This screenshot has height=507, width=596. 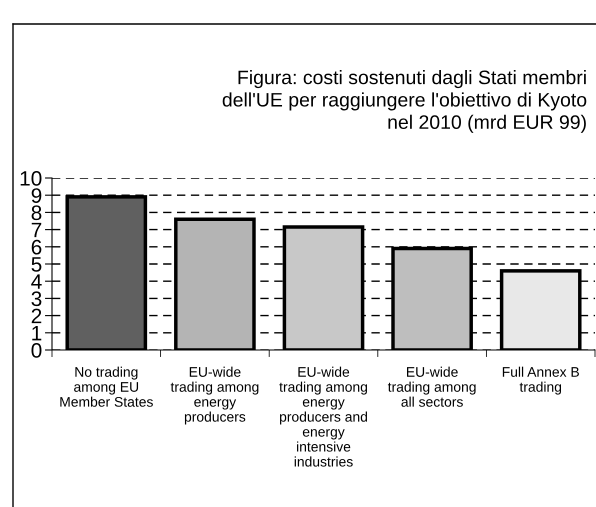 What do you see at coordinates (37, 333) in the screenshot?
I see `y-tick-label: 1` at bounding box center [37, 333].